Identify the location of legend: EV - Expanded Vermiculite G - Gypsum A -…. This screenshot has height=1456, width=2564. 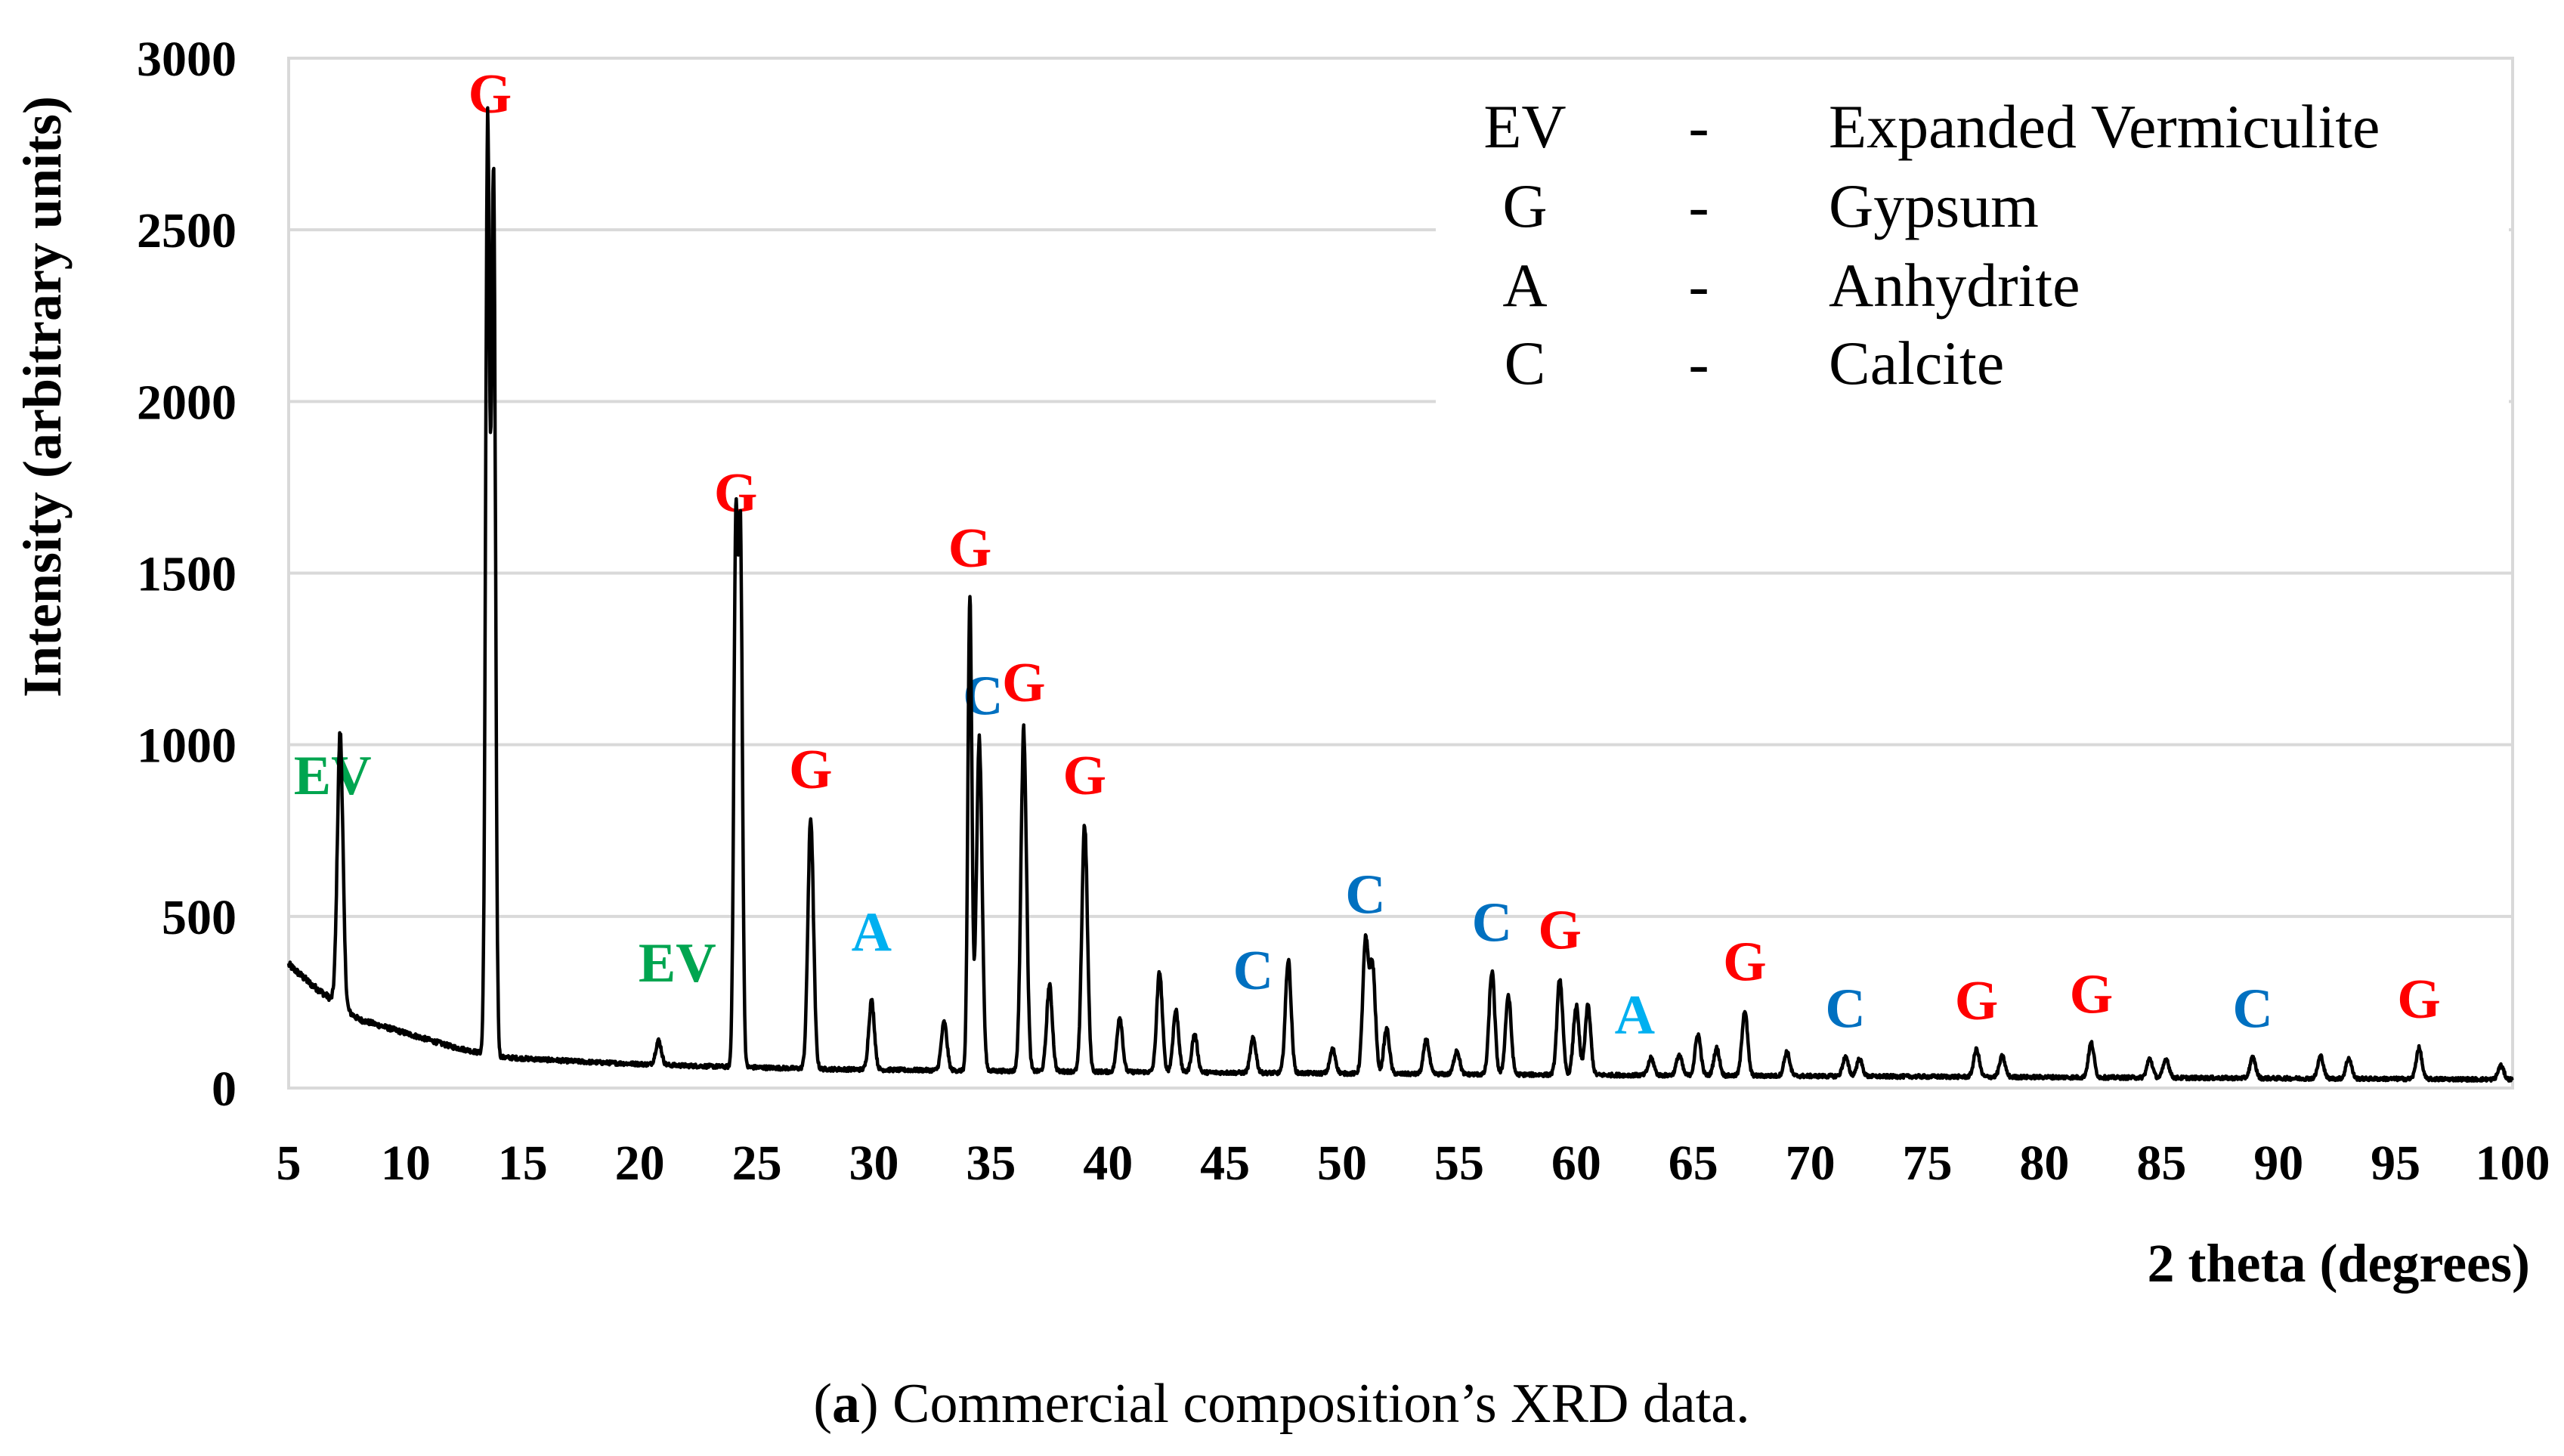
(1931, 244).